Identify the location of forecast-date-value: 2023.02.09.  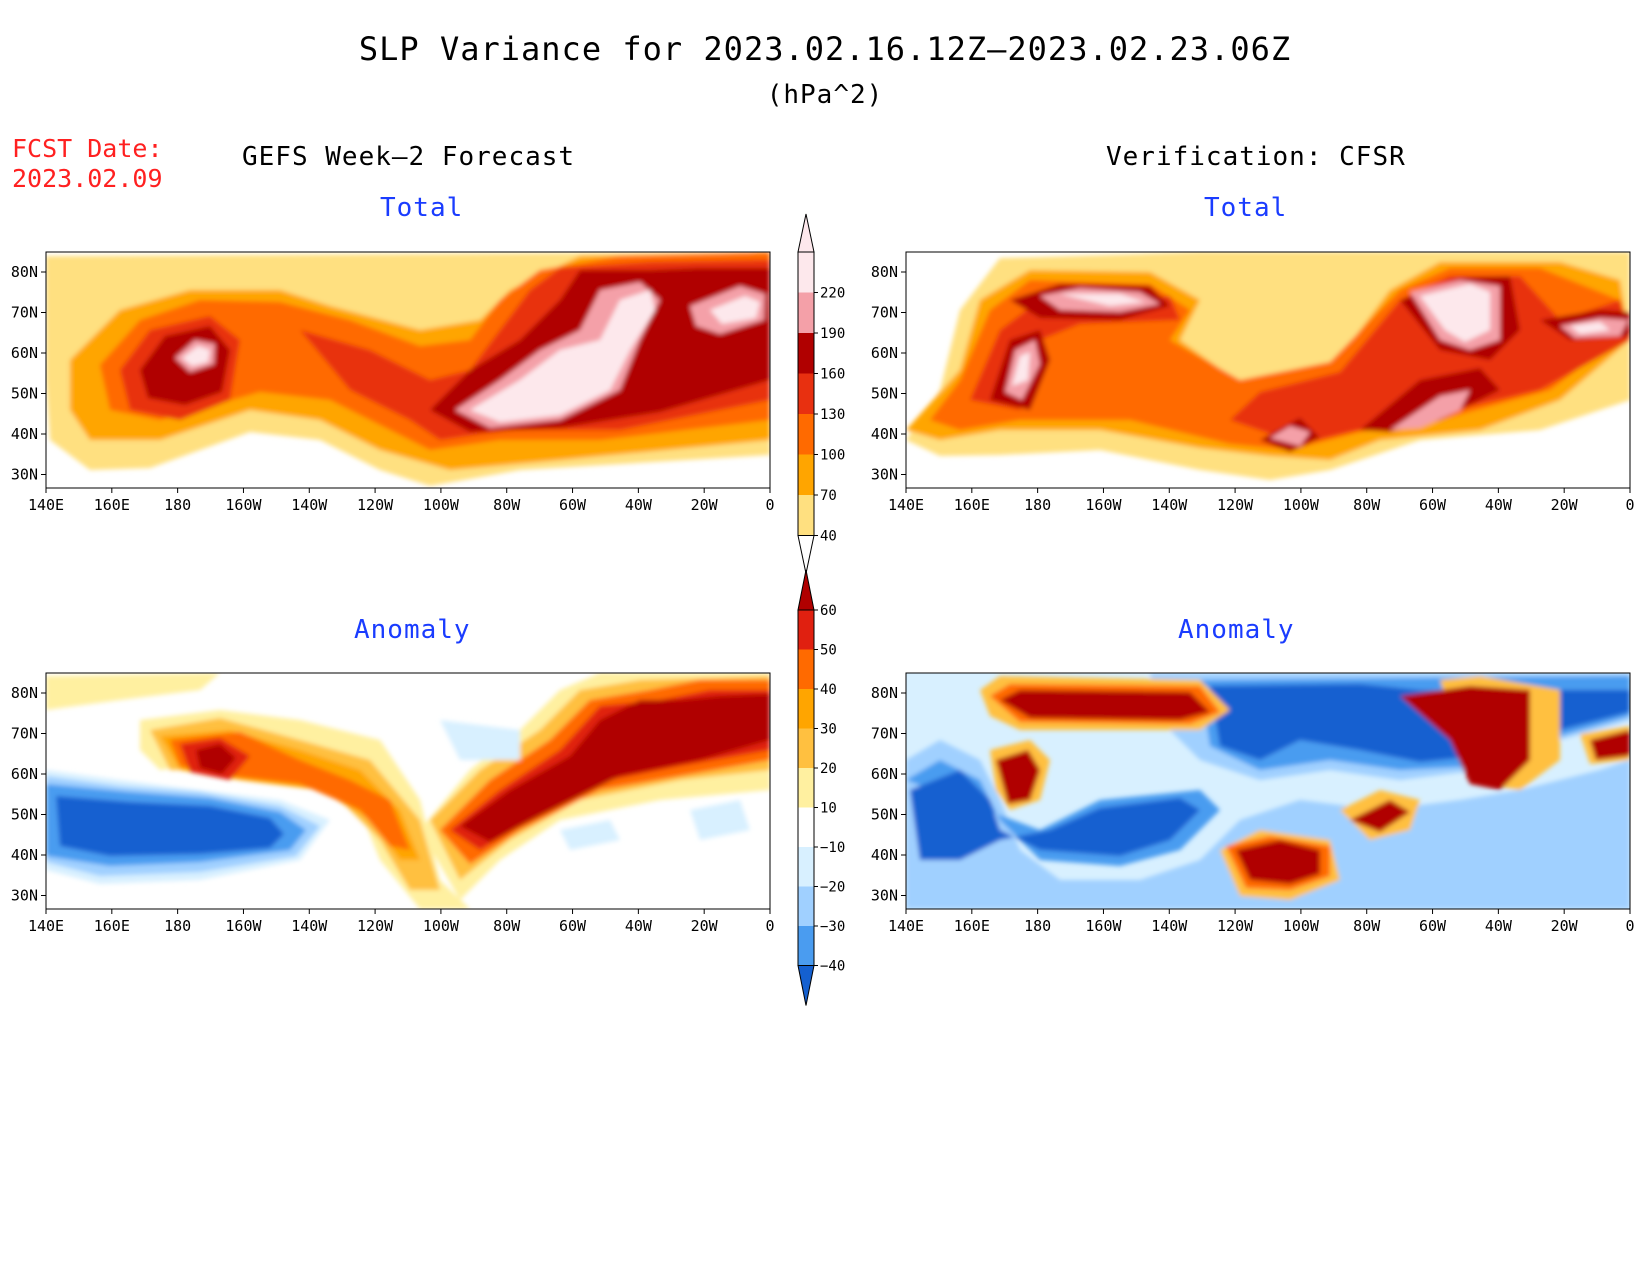
(87, 178).